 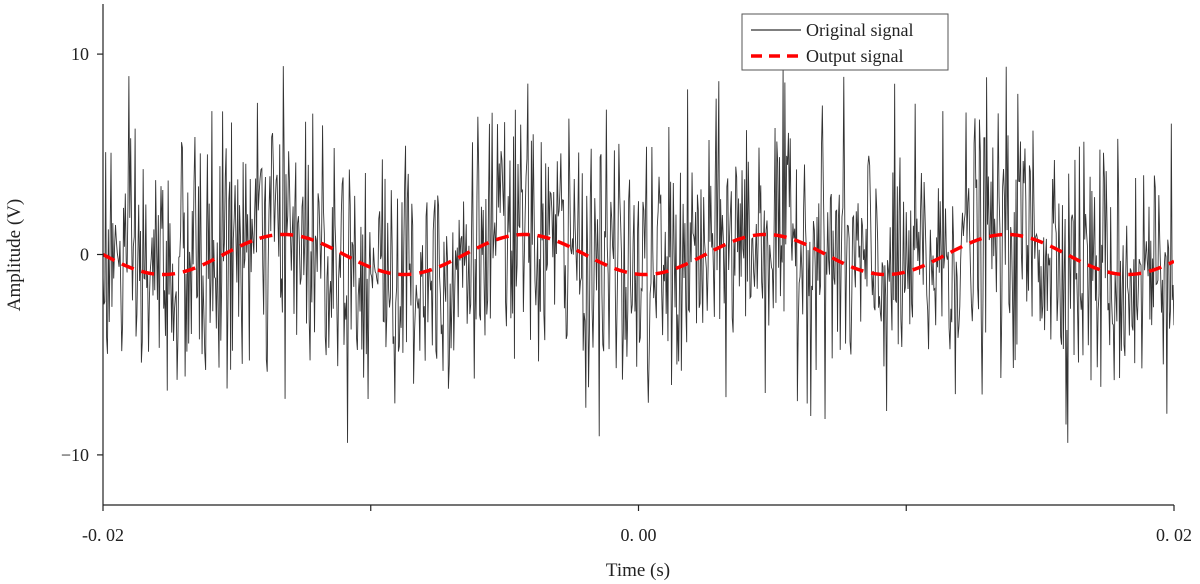 What do you see at coordinates (84, 255) in the screenshot?
I see `y-tick-label: 0` at bounding box center [84, 255].